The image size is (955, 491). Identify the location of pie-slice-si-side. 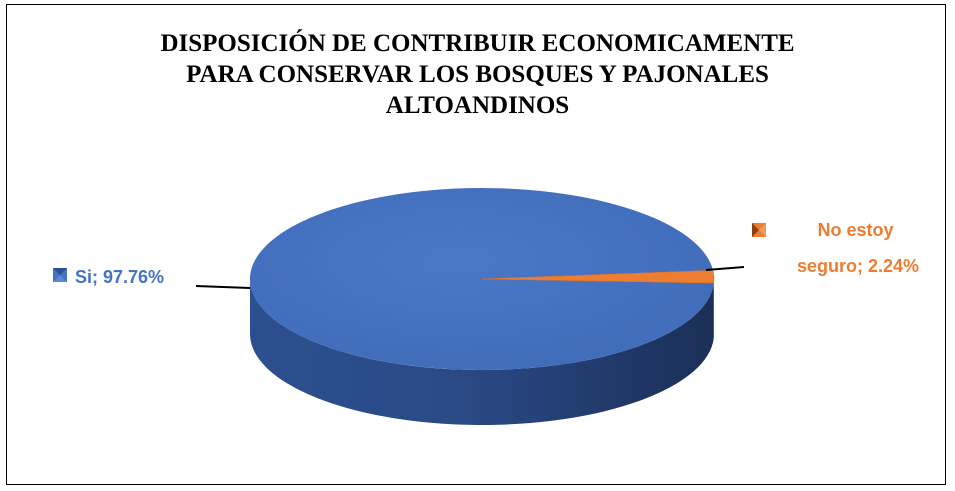
(482, 352).